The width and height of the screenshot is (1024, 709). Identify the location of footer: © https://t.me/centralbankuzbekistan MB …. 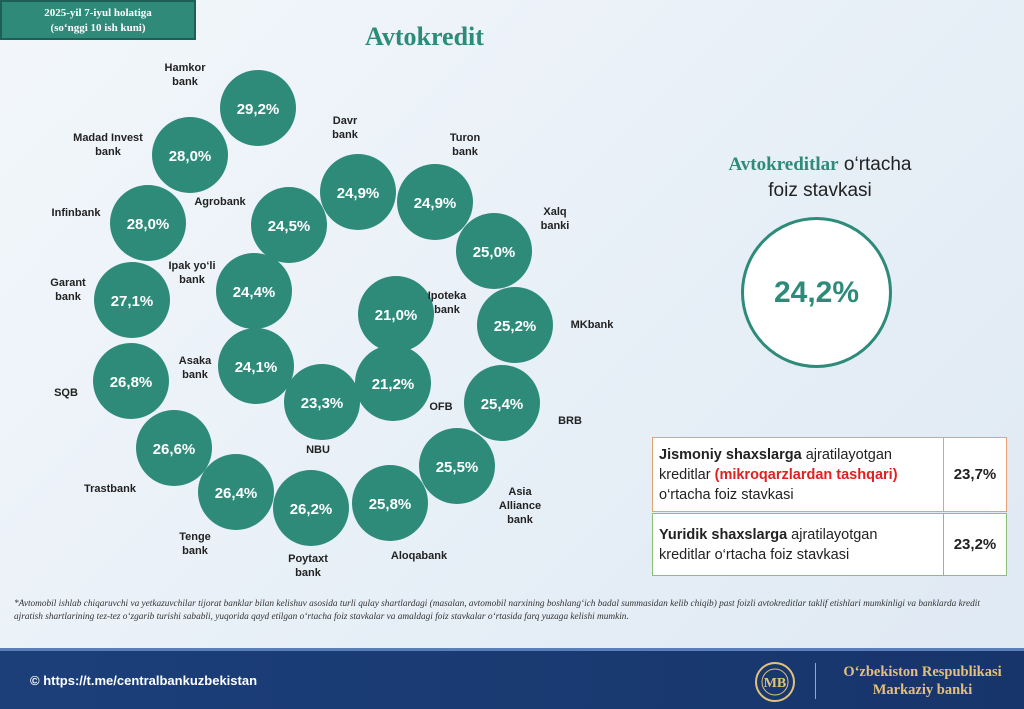
(512, 678).